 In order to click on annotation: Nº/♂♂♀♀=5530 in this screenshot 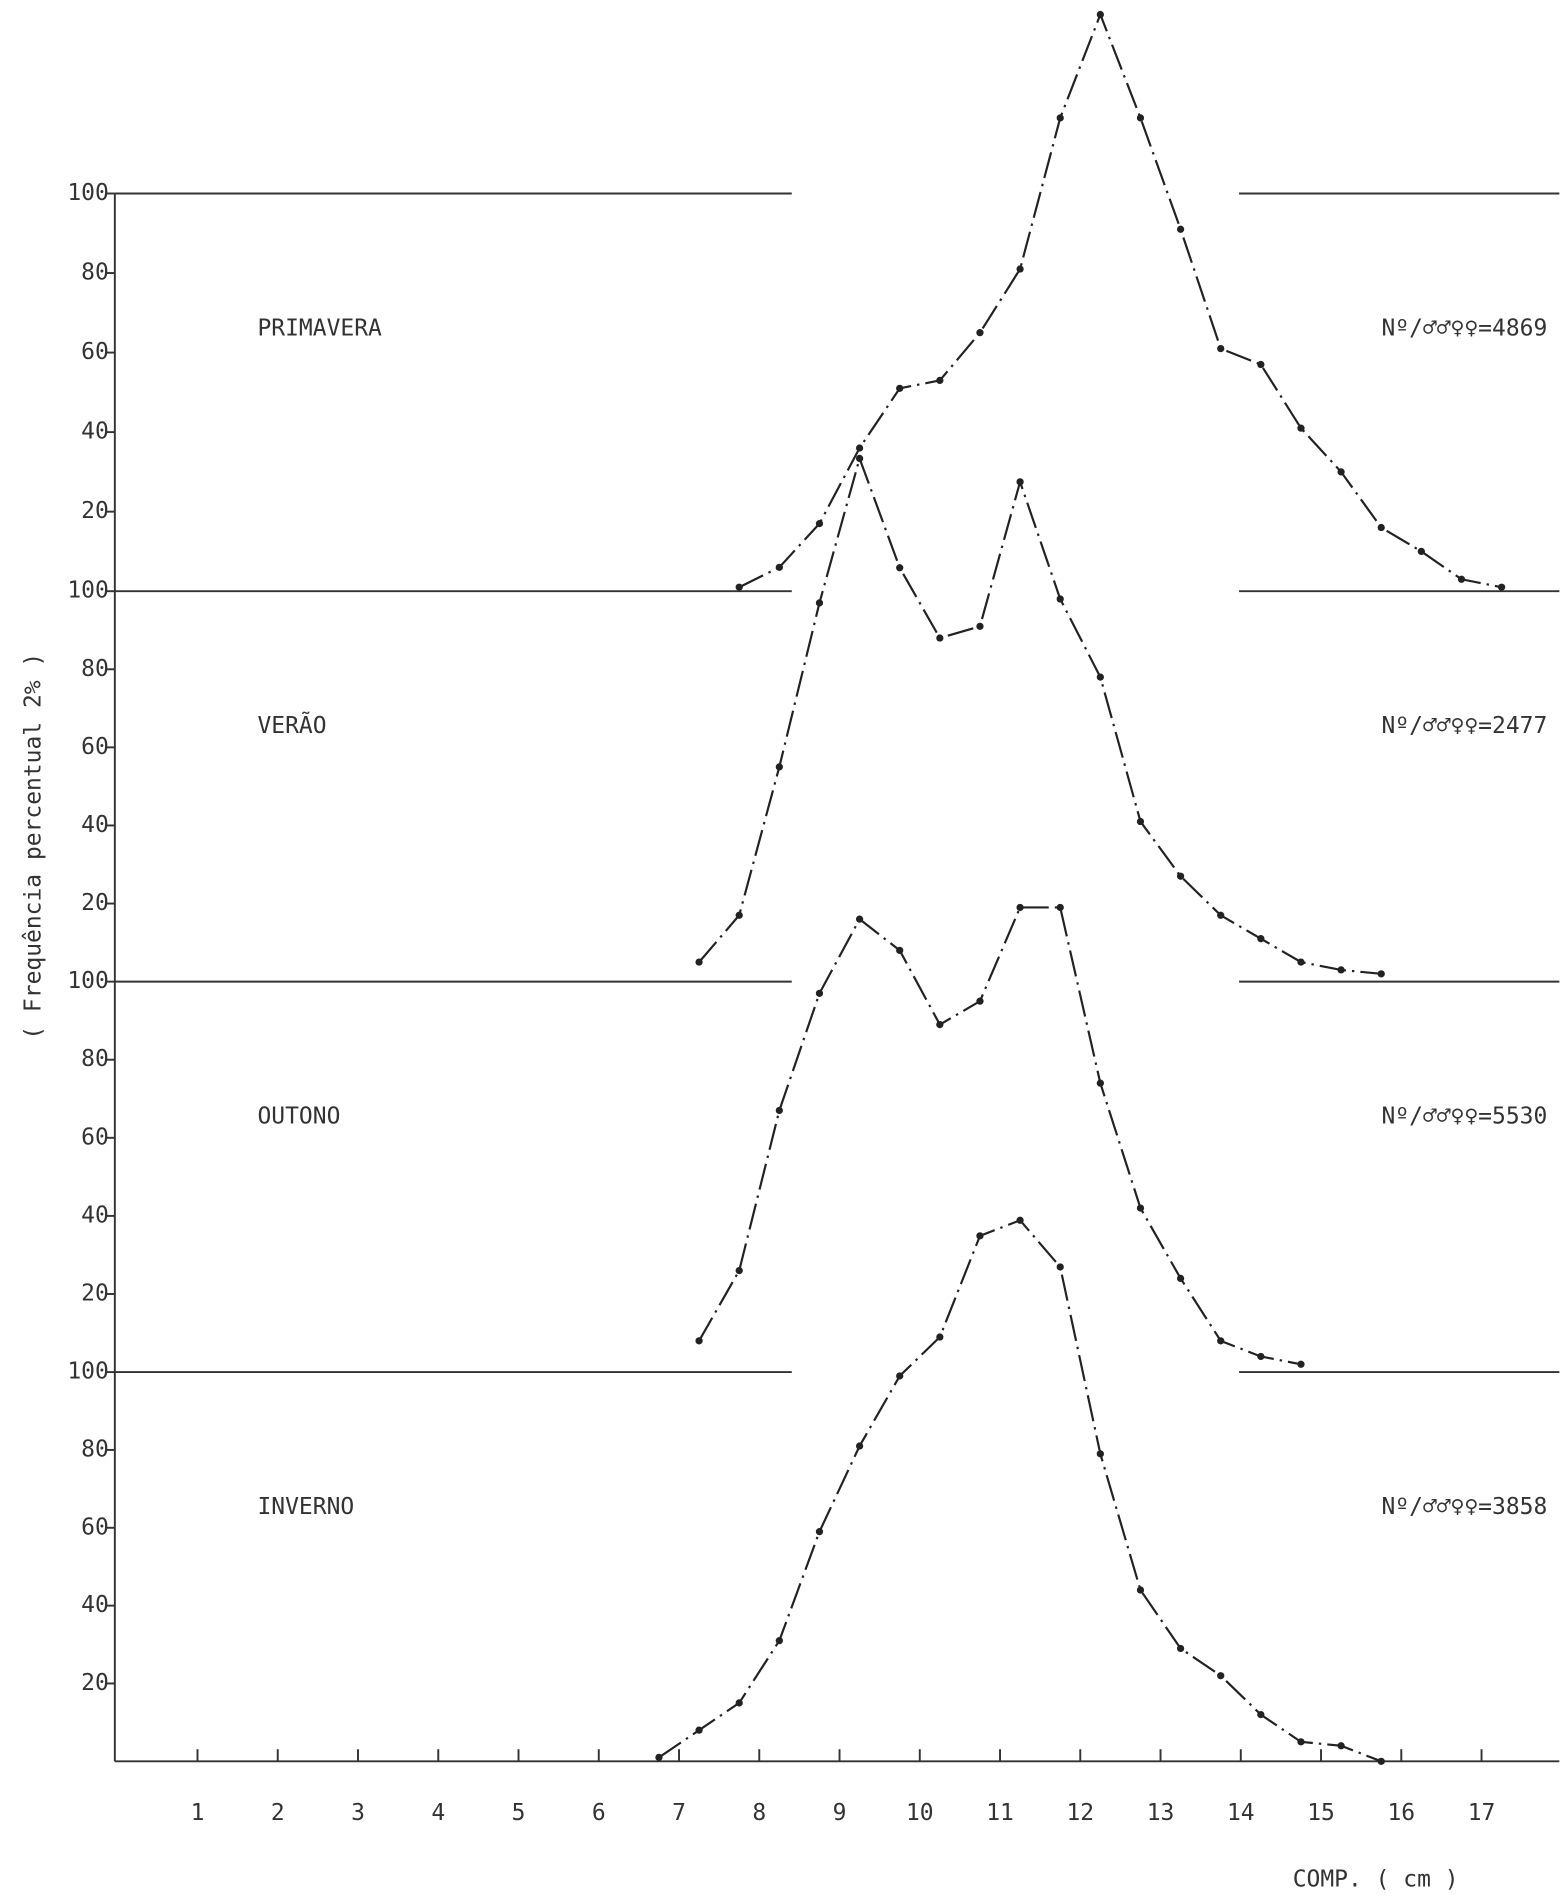, I will do `click(1464, 1117)`.